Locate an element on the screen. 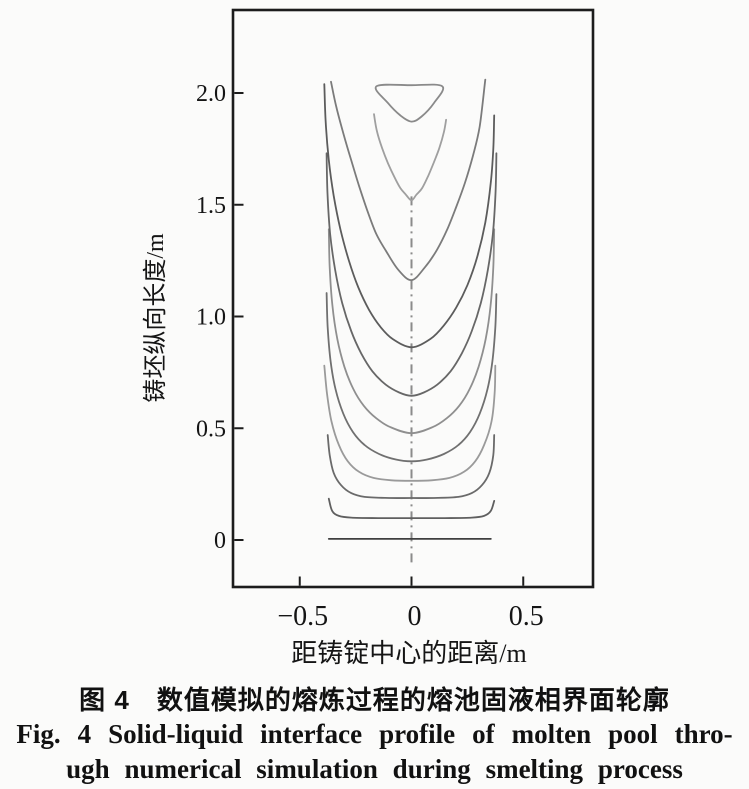  interface-contours is located at coordinates (410, 309).